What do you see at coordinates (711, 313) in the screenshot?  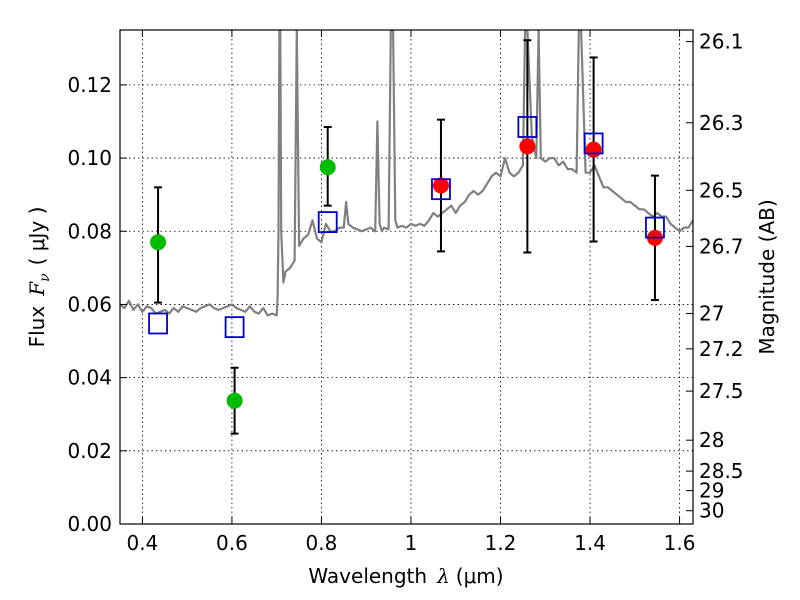 I see `magnitude-tick-label: 27` at bounding box center [711, 313].